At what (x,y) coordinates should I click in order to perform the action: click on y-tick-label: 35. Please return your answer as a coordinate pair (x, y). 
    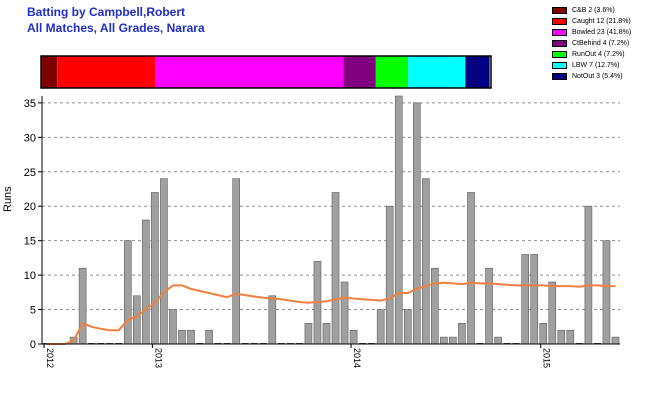
    Looking at the image, I should click on (30, 104).